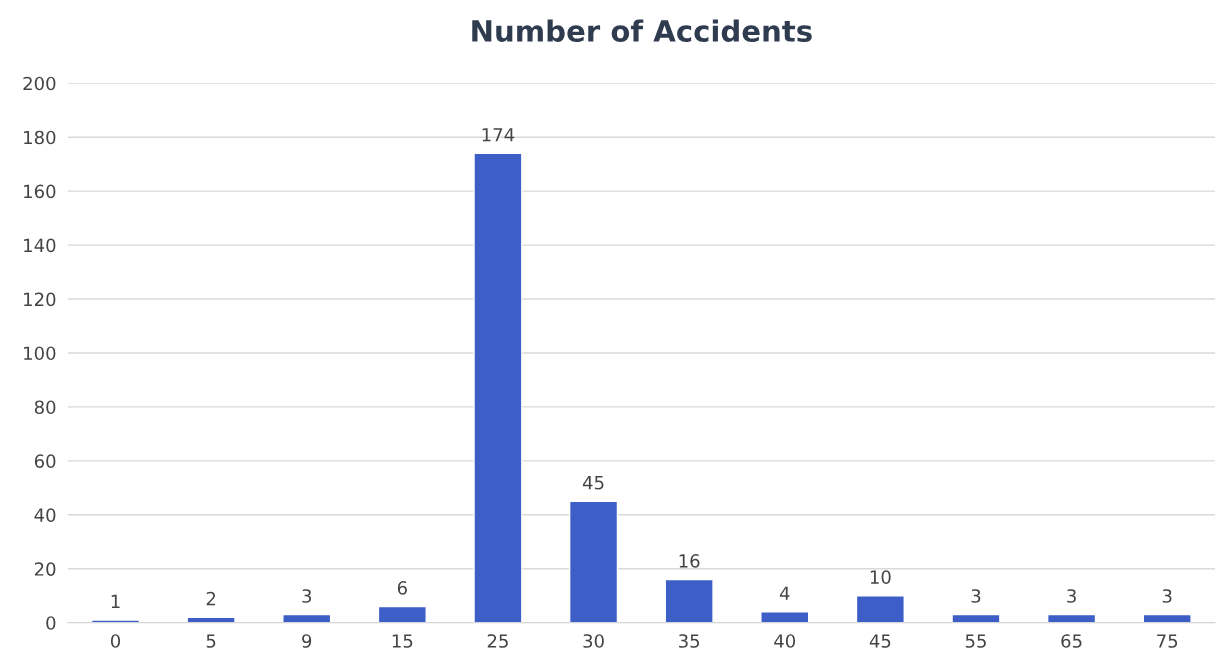 The width and height of the screenshot is (1231, 666). What do you see at coordinates (975, 641) in the screenshot?
I see `x-tick-label: 55` at bounding box center [975, 641].